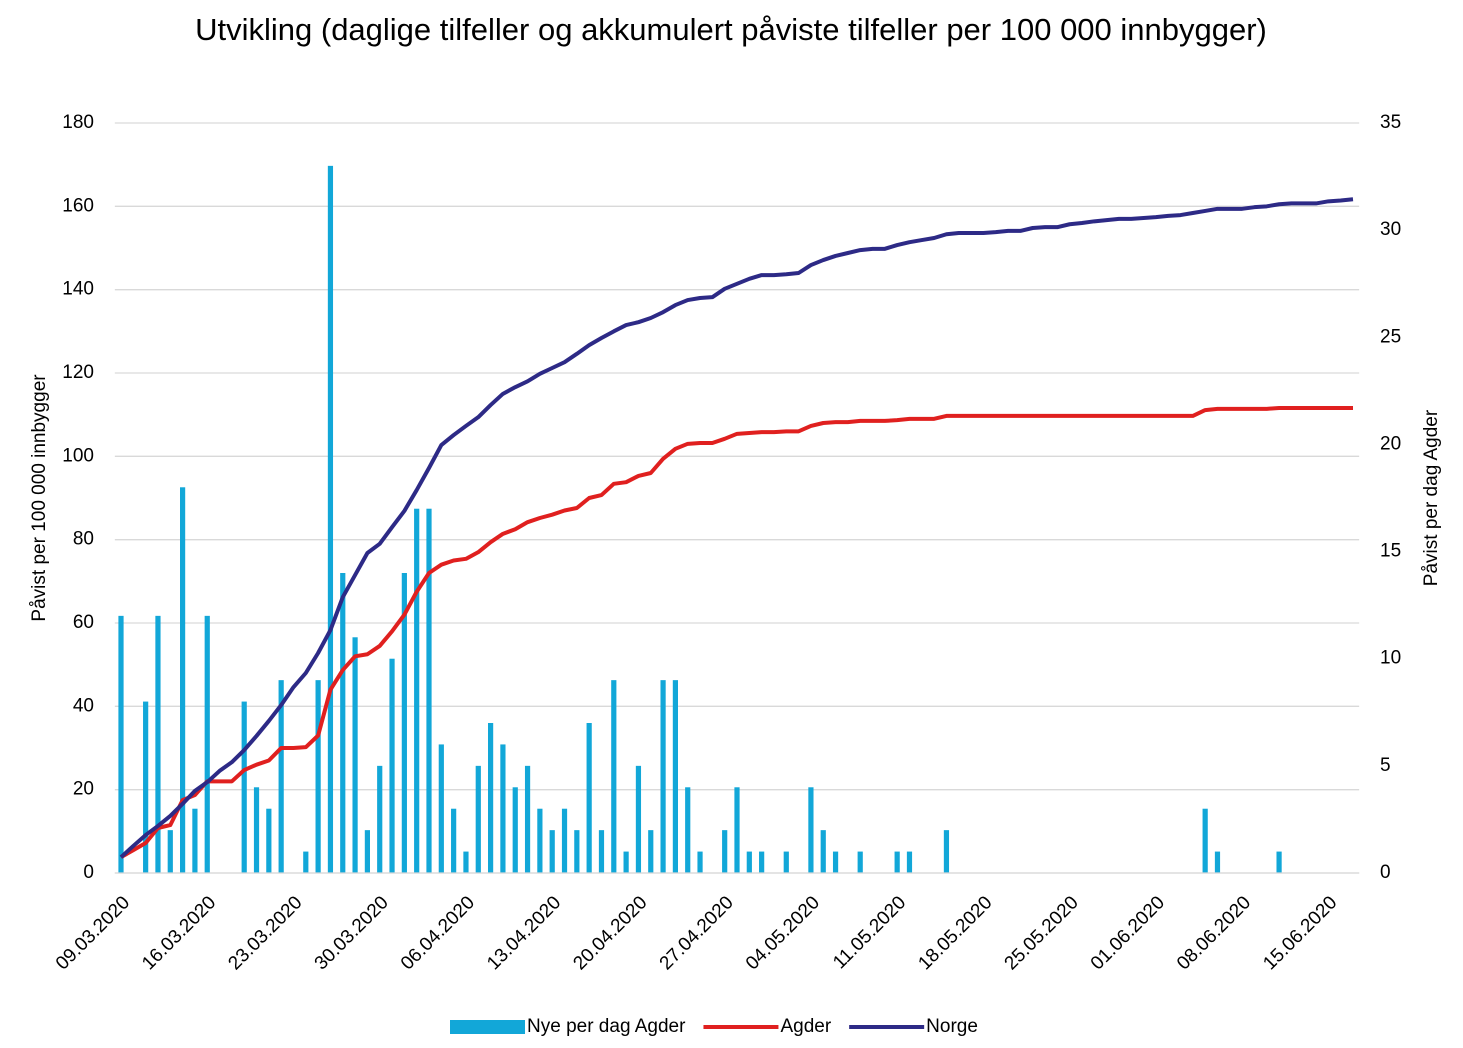  What do you see at coordinates (805, 1026) in the screenshot?
I see `legend-label: Agder` at bounding box center [805, 1026].